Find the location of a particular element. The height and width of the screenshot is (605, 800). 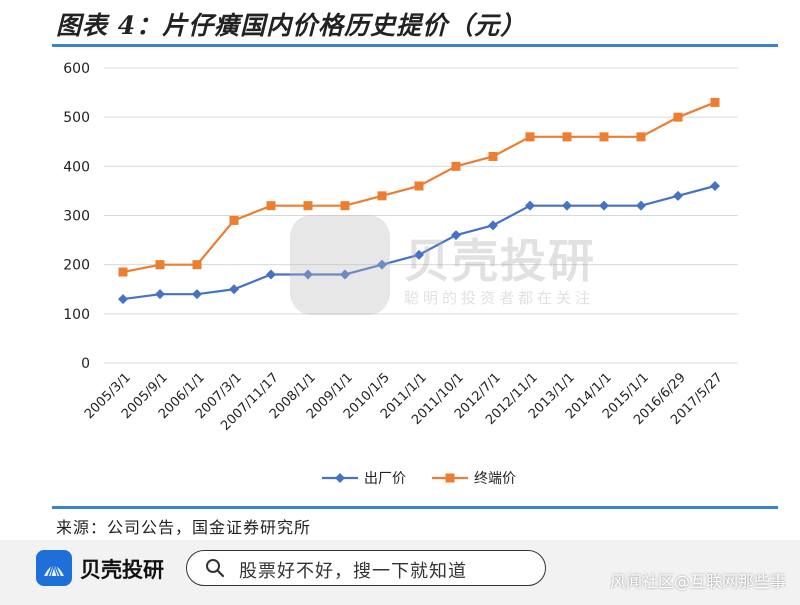

logo-text: 贝壳投研 is located at coordinates (122, 570).